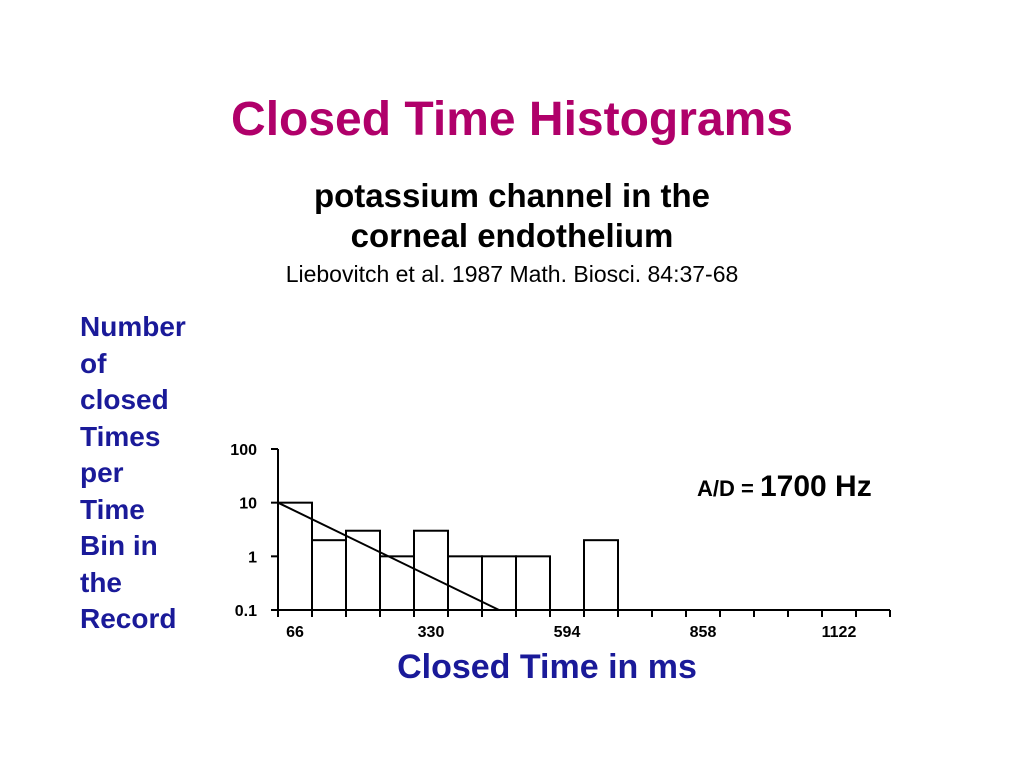 Image resolution: width=1024 pixels, height=768 pixels. What do you see at coordinates (246, 611) in the screenshot?
I see `y-tick-label: 0.1` at bounding box center [246, 611].